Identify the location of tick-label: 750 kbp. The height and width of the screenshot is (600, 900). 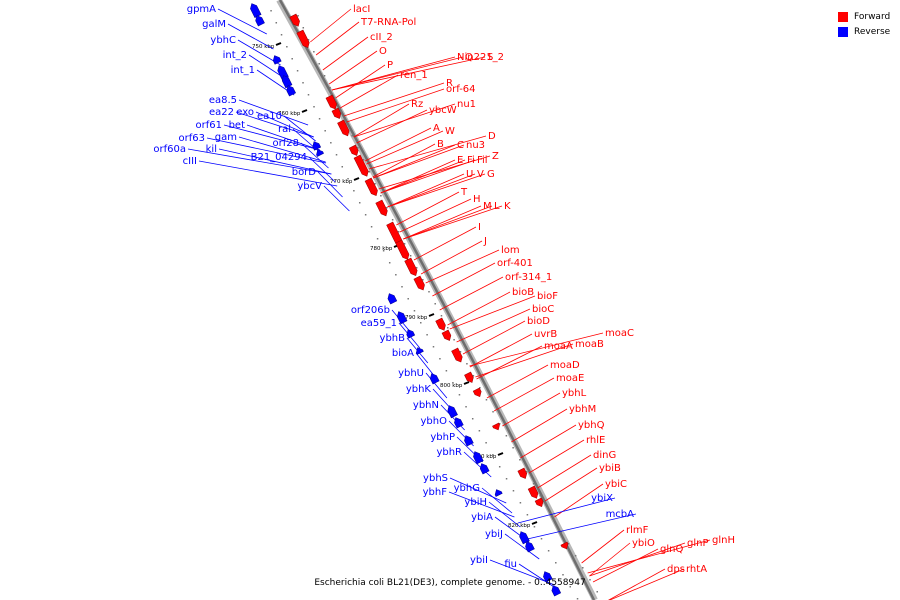
(263, 47).